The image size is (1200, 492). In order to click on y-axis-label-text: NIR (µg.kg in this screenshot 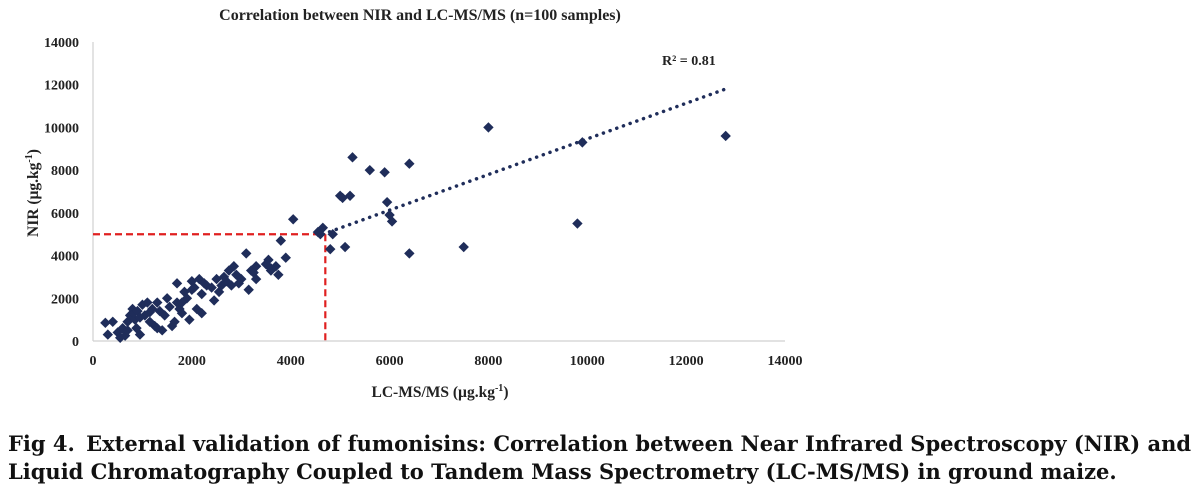, I will do `click(33, 199)`.